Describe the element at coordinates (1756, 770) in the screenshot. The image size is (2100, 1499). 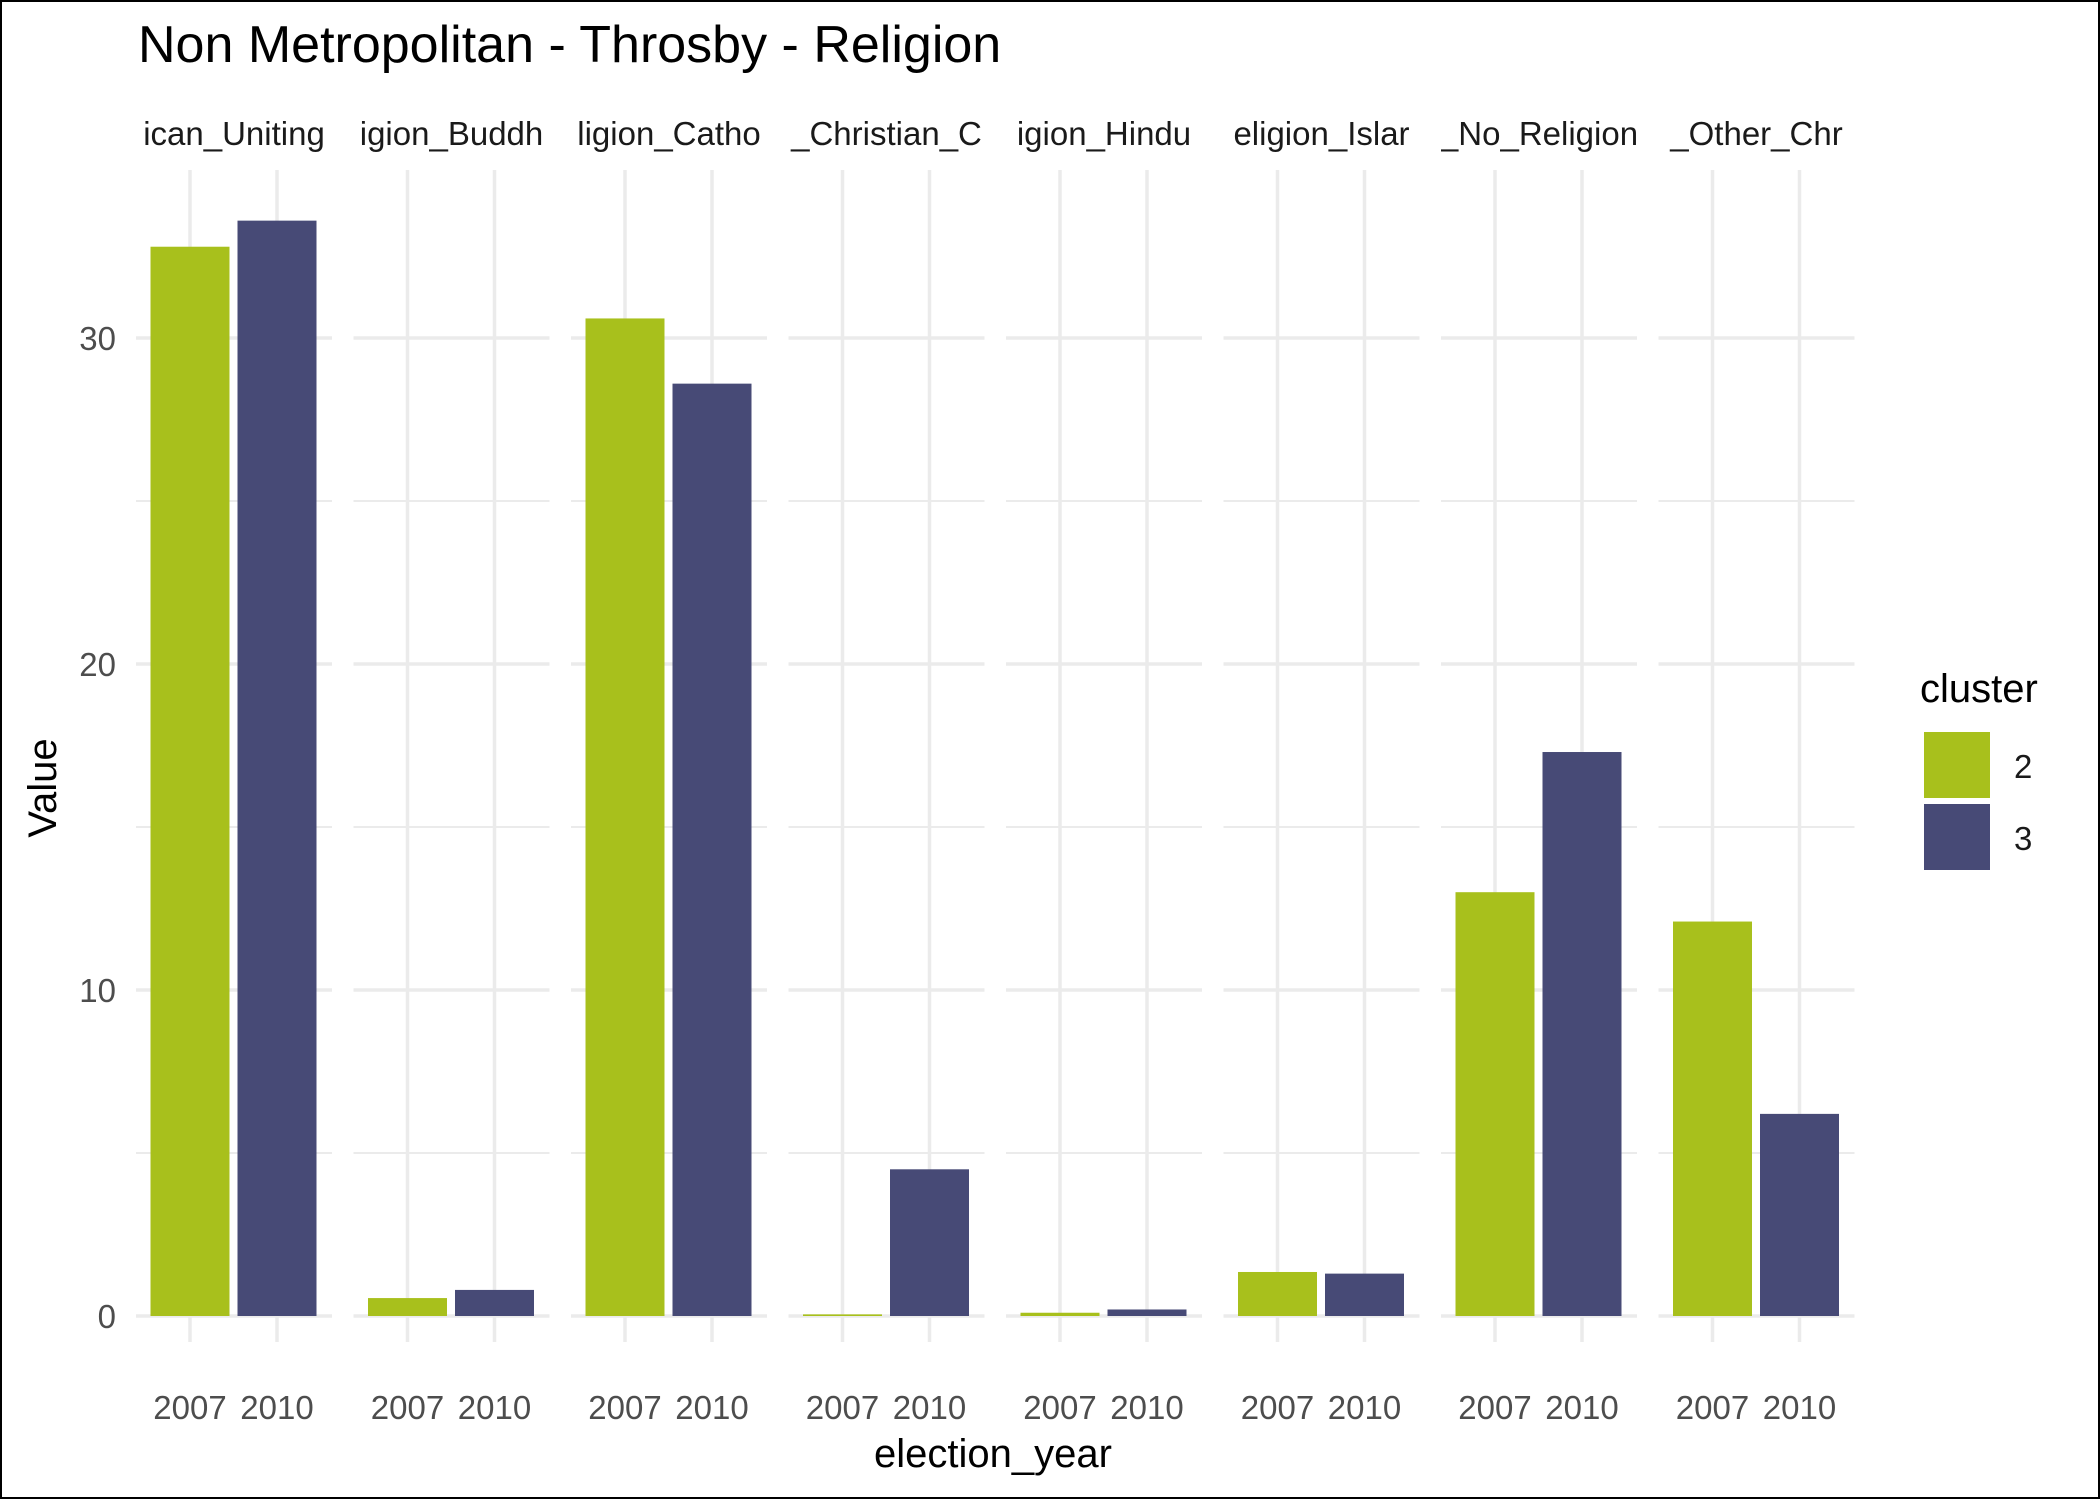
I see `facet-panel: _Other_Chr 2007 2010` at that location.